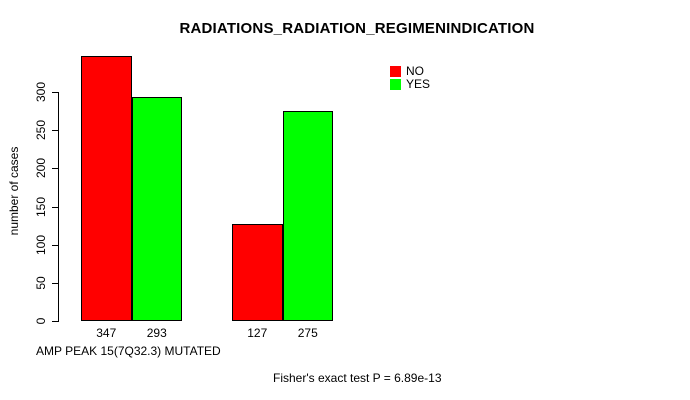  I want to click on x-axis-label: AMP PEAK 15(7Q32.3) MUTATED, so click(128, 351).